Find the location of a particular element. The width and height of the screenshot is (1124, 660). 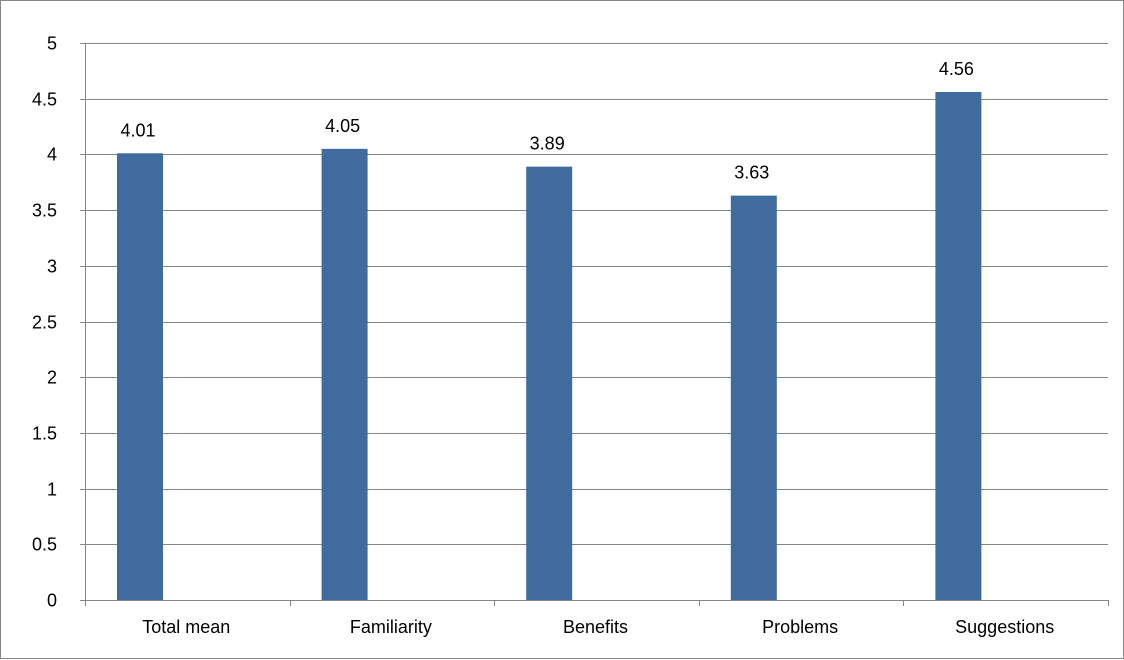

data-label: 3.89 is located at coordinates (547, 144).